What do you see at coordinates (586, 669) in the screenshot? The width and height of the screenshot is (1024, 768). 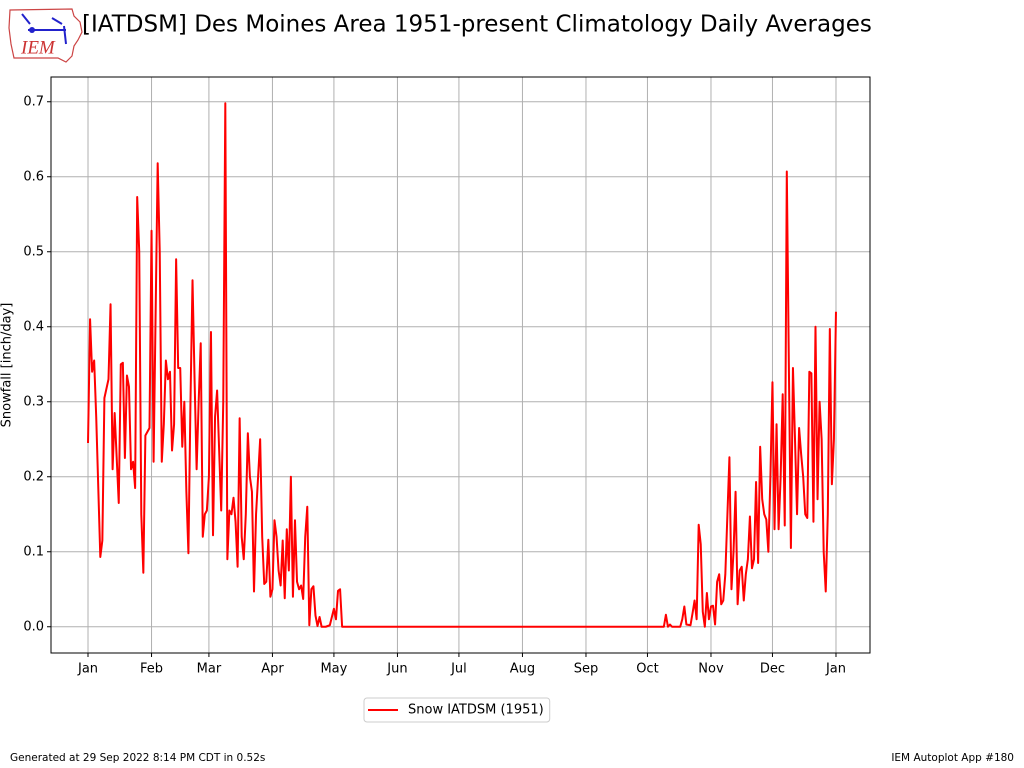 I see `x-tick-label: Sep` at bounding box center [586, 669].